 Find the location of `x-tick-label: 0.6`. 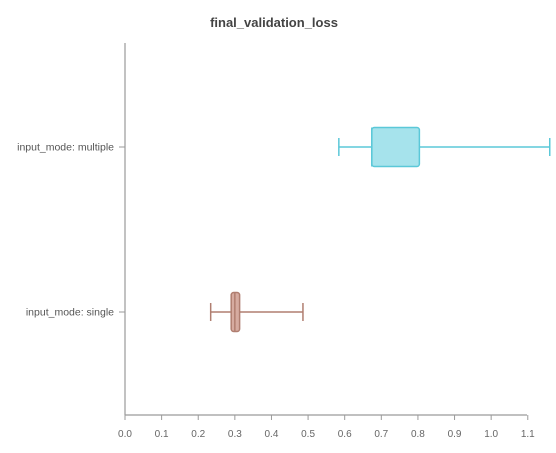

x-tick-label: 0.6 is located at coordinates (345, 434).